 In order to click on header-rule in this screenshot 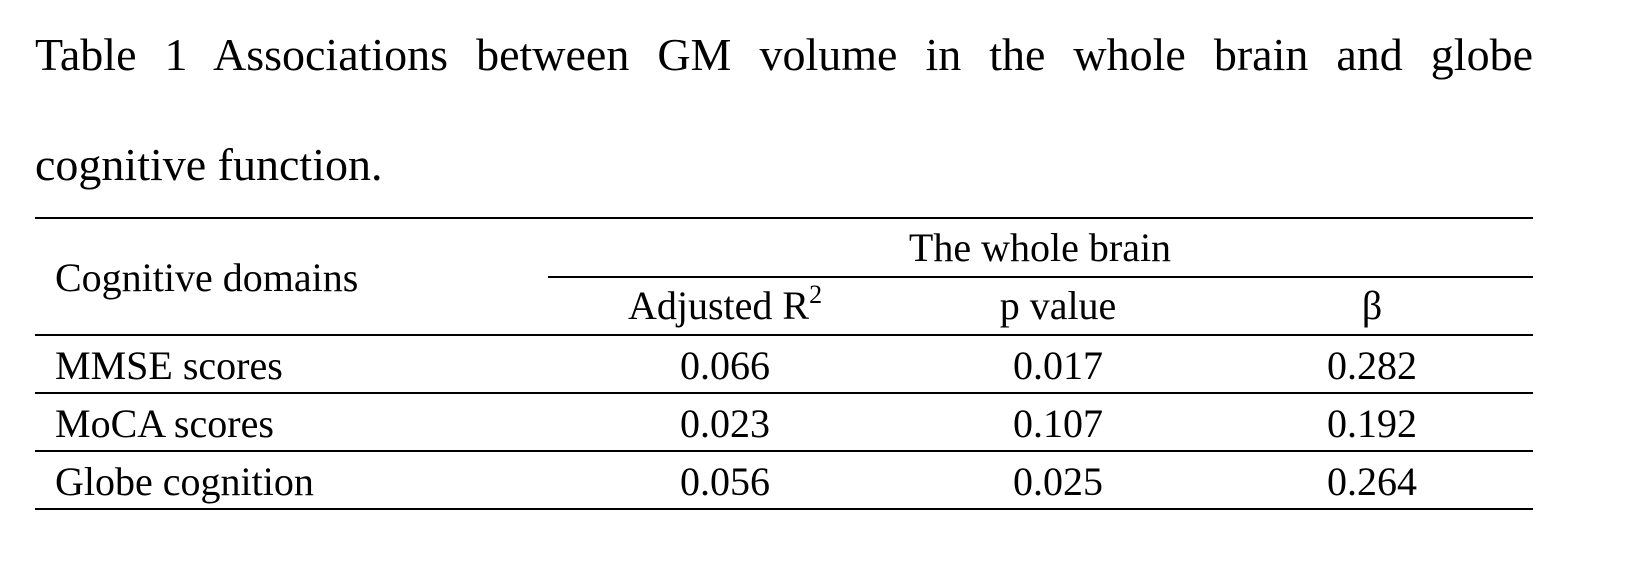, I will do `click(784, 335)`.